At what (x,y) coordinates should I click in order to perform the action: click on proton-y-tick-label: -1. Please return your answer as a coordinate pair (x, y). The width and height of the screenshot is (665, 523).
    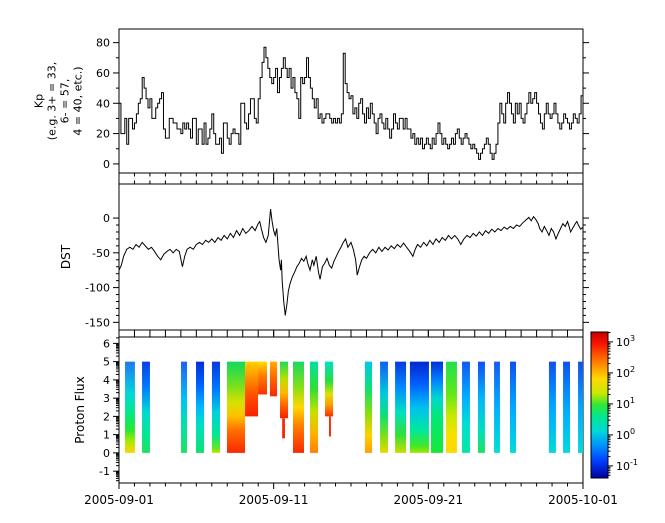
    Looking at the image, I should click on (104, 471).